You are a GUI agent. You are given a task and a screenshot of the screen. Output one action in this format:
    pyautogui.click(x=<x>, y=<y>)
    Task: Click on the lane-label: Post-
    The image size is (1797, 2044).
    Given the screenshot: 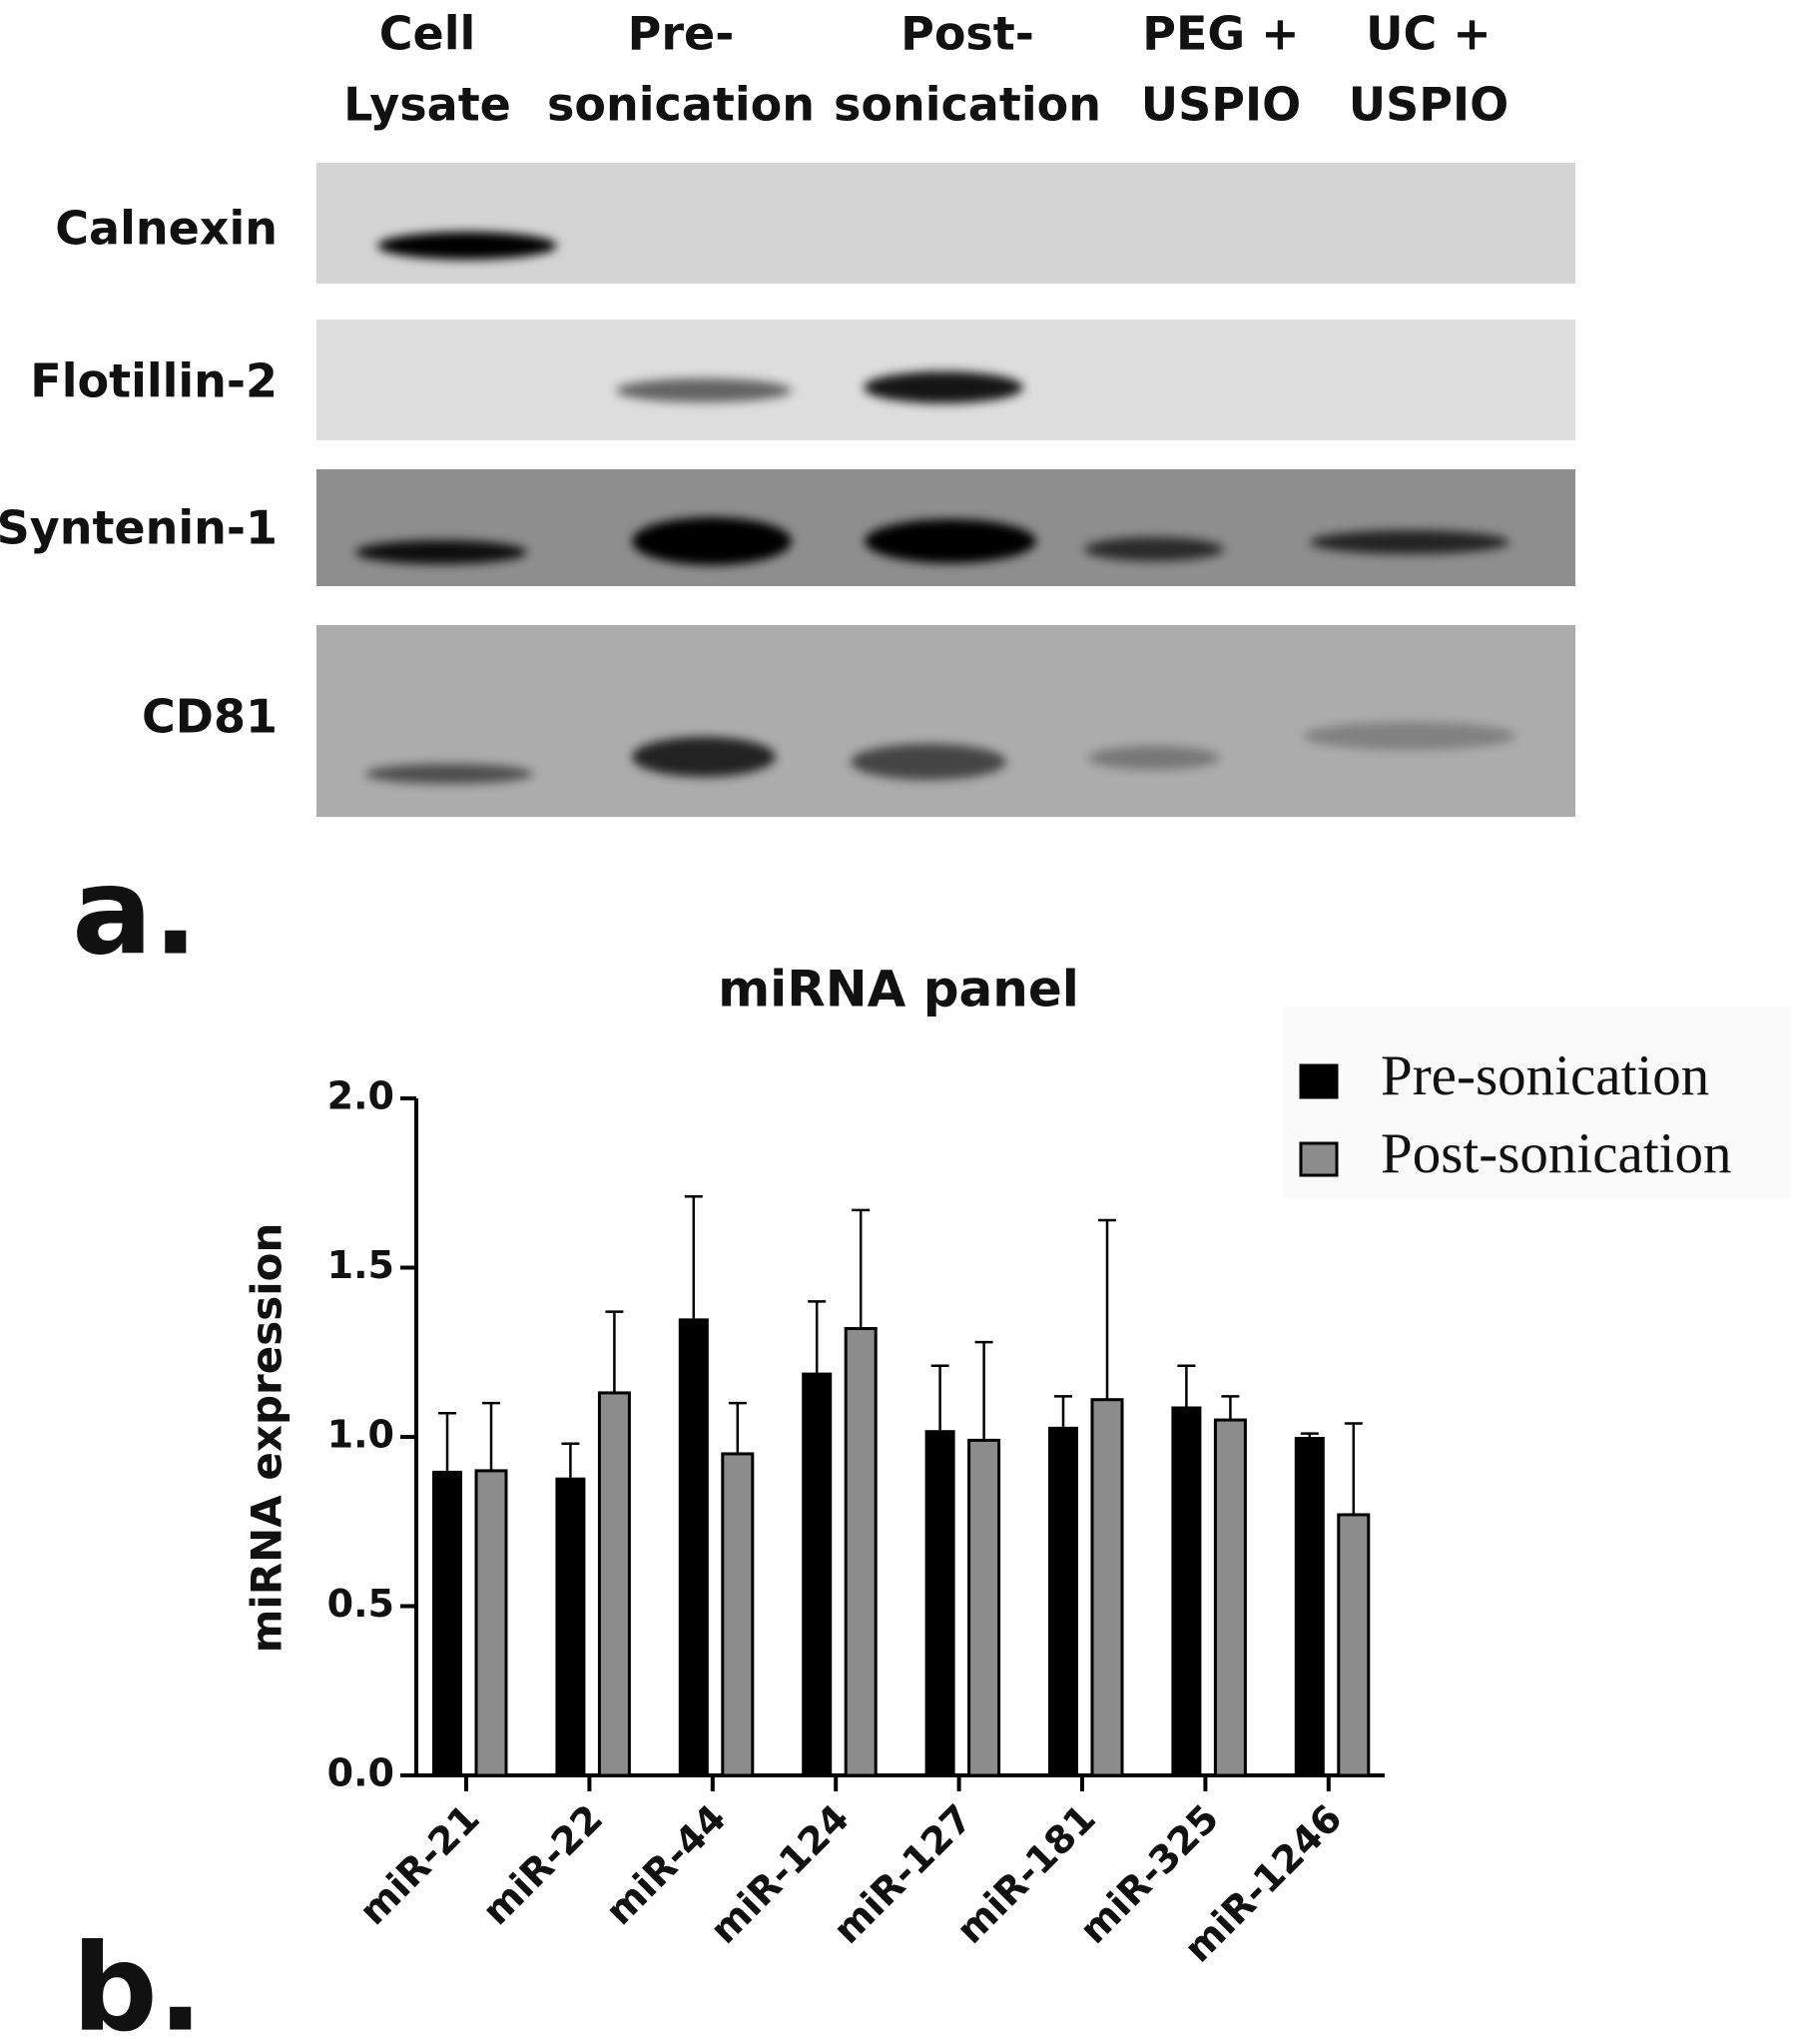 What is the action you would take?
    pyautogui.click(x=967, y=34)
    